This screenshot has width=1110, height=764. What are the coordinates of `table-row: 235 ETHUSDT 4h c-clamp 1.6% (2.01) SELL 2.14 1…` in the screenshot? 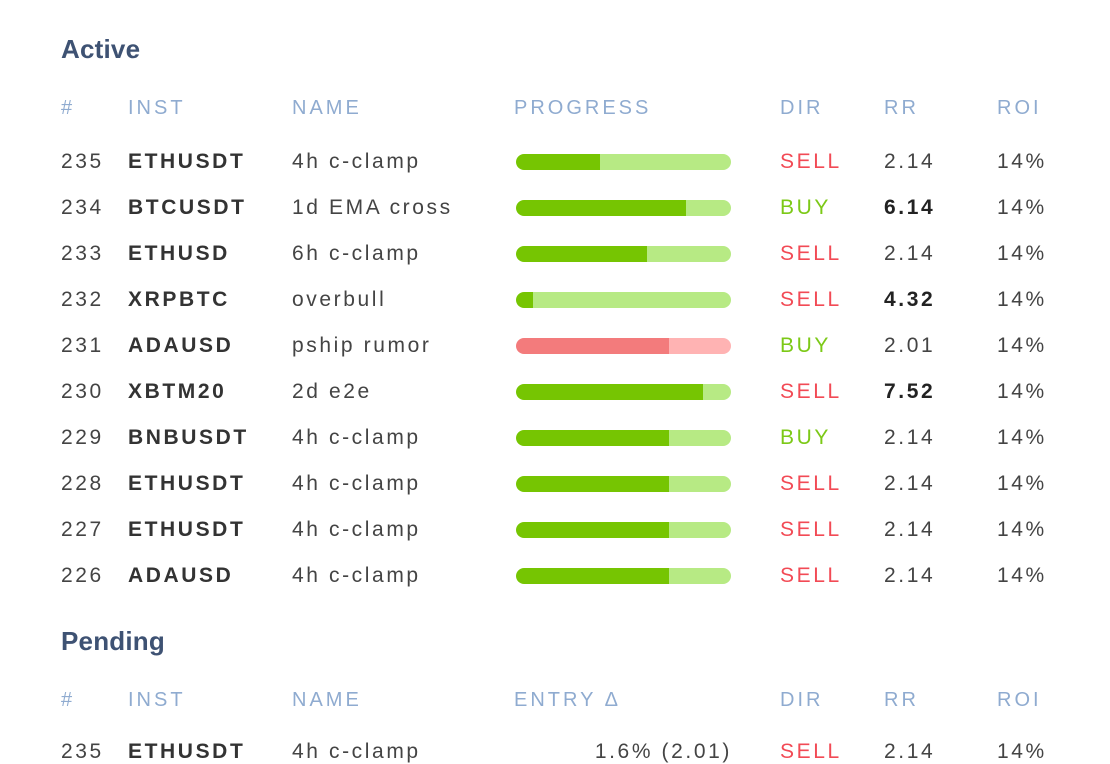 It's located at (561, 752).